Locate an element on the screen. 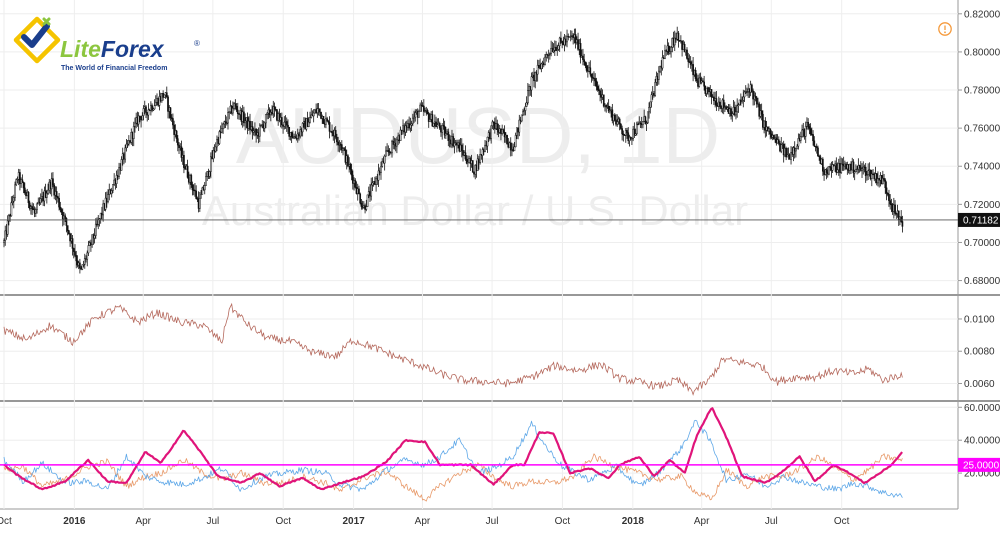 Image resolution: width=1000 pixels, height=545 pixels. indicator2-blue-line is located at coordinates (453, 458).